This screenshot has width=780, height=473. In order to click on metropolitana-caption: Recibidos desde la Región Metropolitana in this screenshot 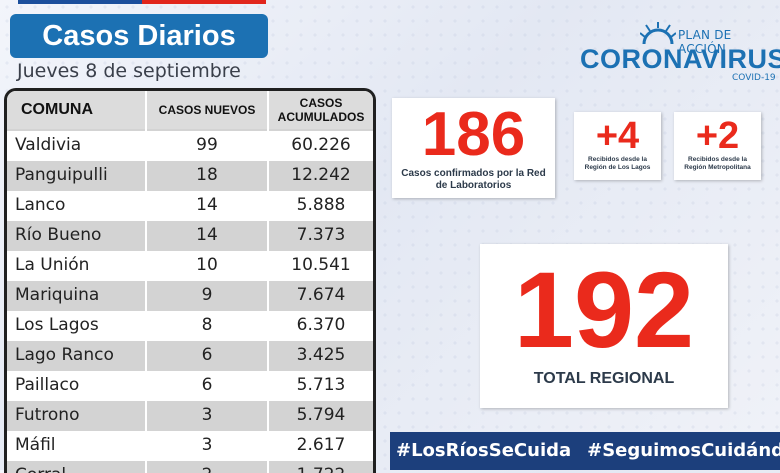, I will do `click(717, 163)`.